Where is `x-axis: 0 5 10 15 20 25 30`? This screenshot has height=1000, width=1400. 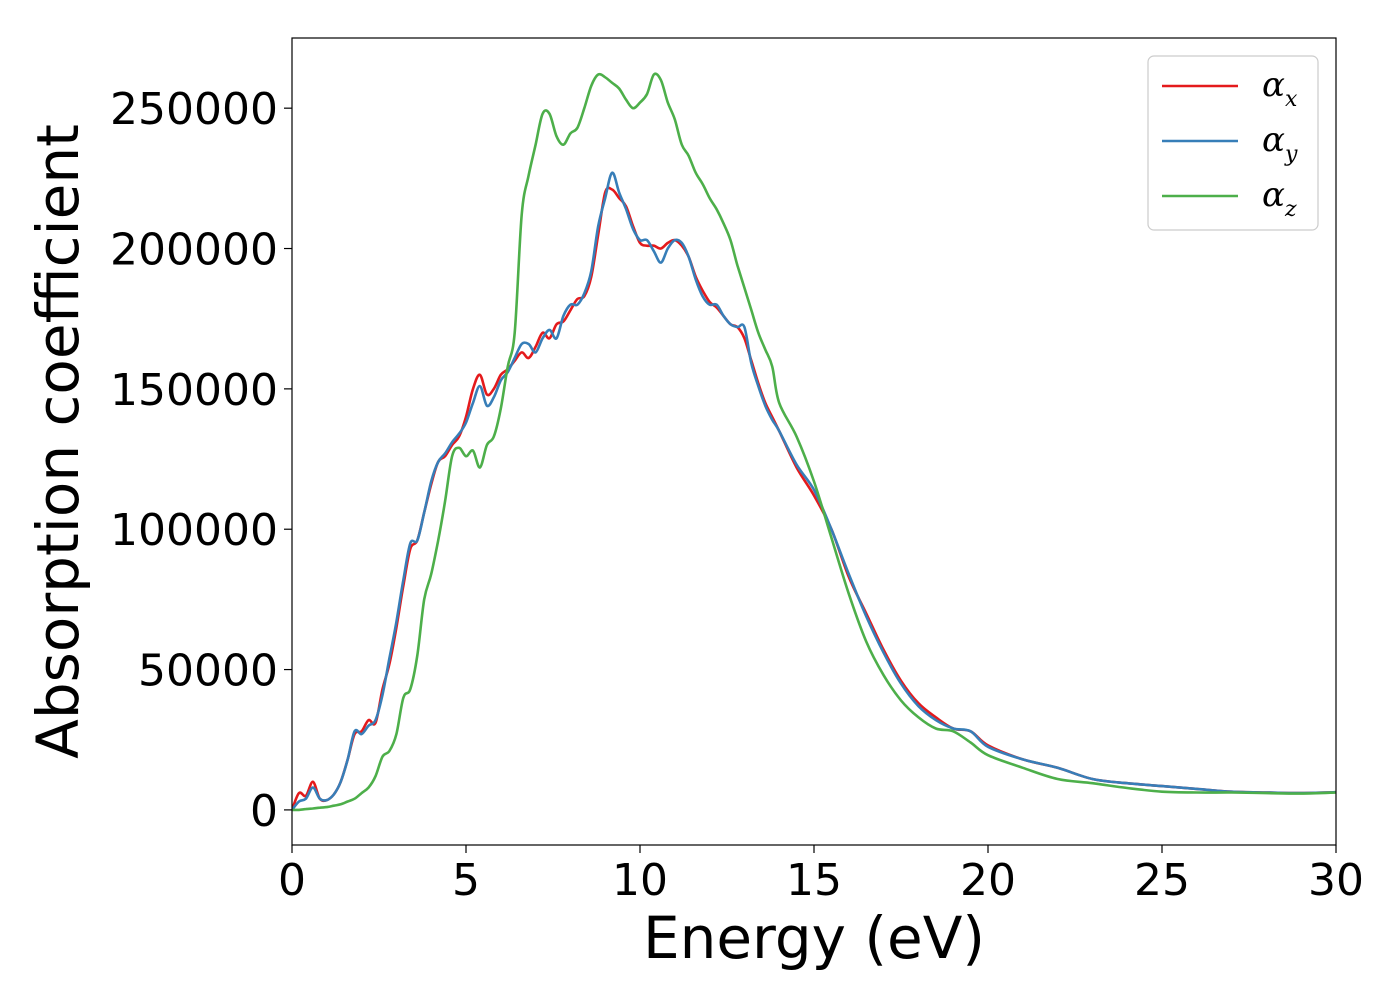 x-axis: 0 5 10 15 20 25 30 is located at coordinates (821, 875).